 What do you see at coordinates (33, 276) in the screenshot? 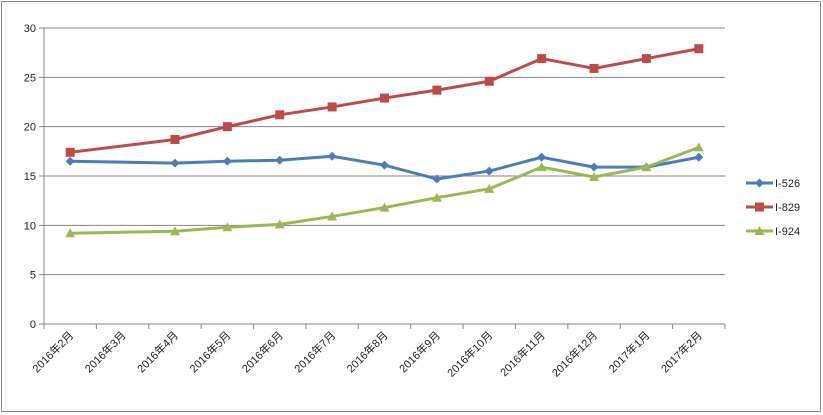
I see `y-tick-label: 5` at bounding box center [33, 276].